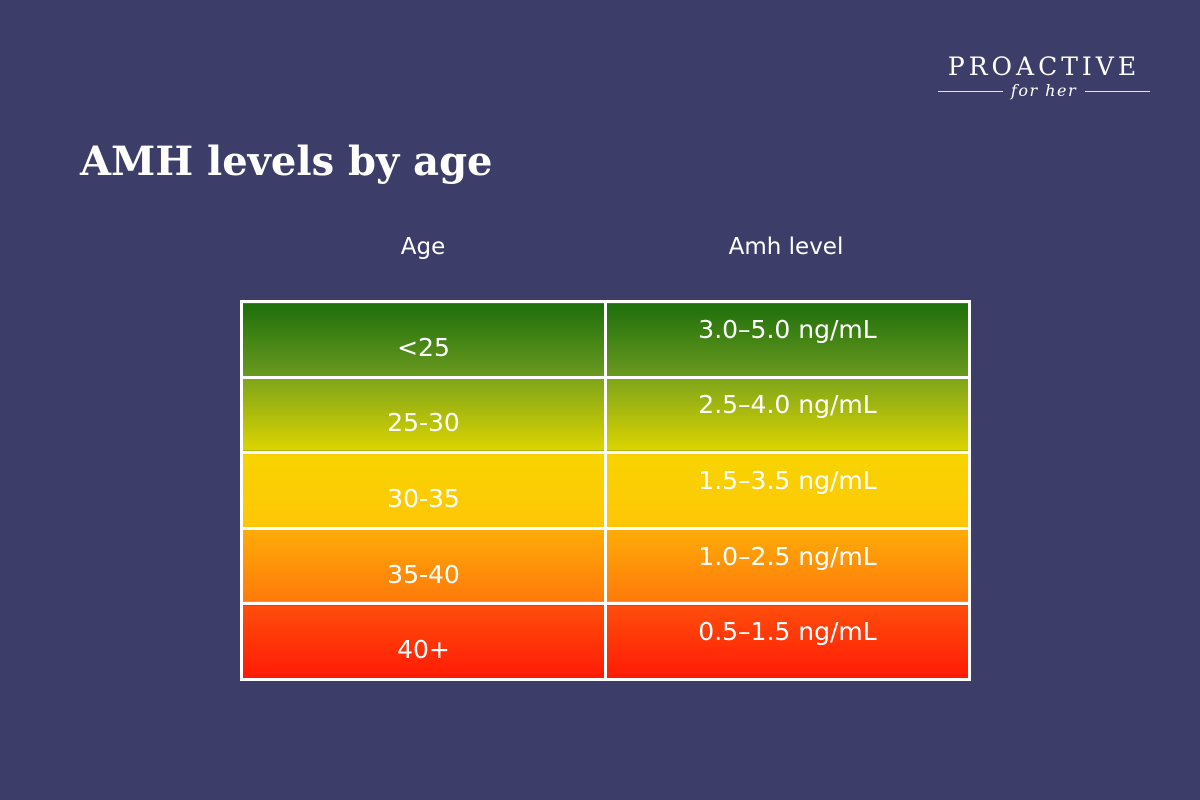 This screenshot has height=800, width=1200. I want to click on amh-level-cell: 1.5–3.5 ng/mL, so click(787, 490).